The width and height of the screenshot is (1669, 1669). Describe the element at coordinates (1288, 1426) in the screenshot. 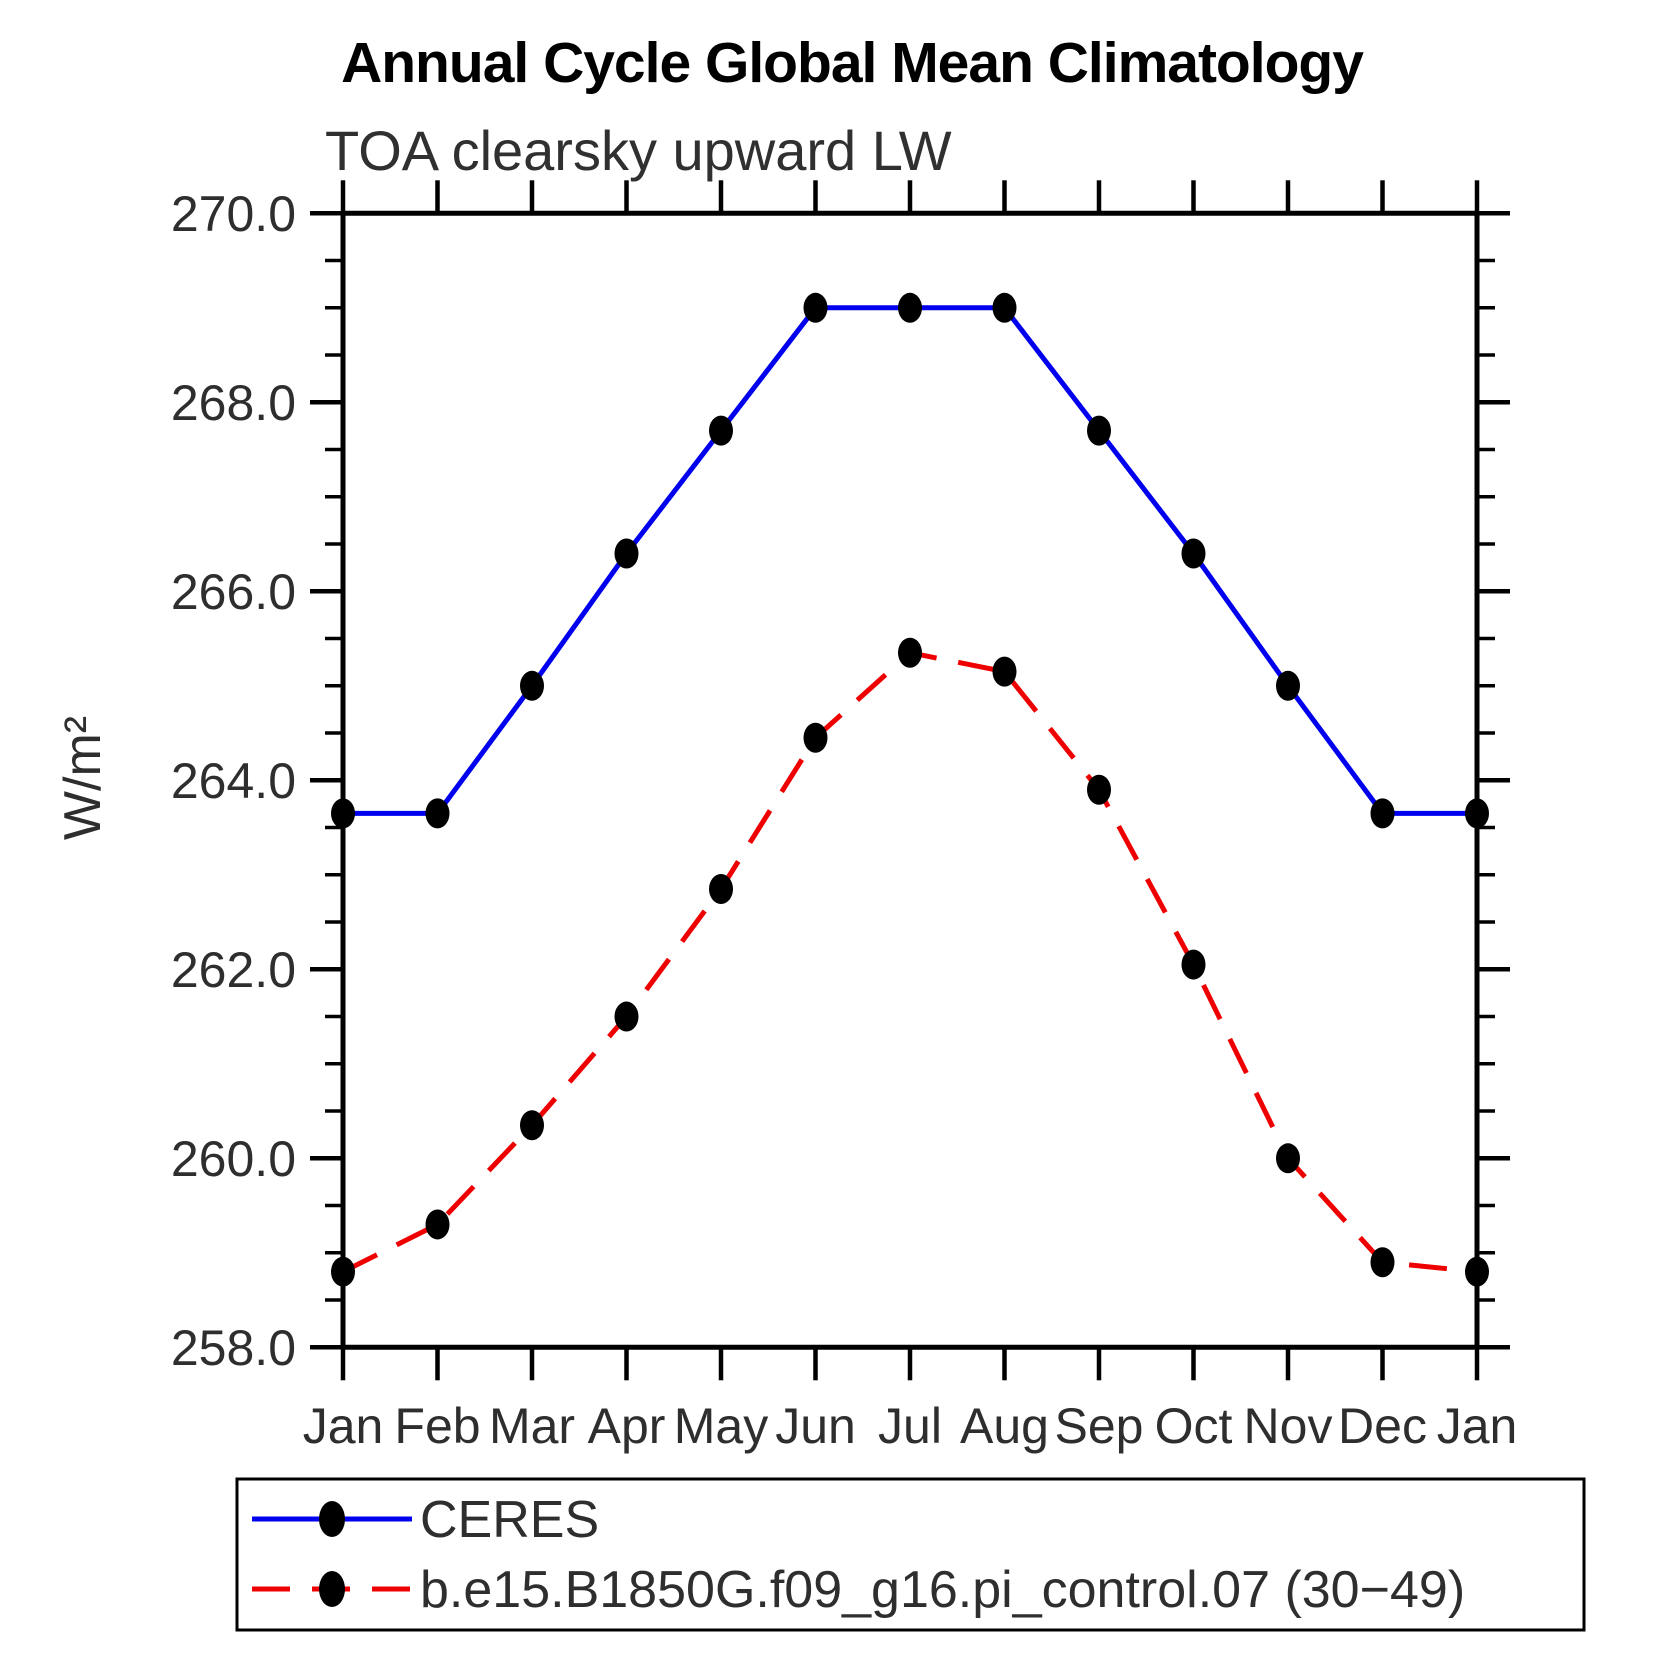

I see `x-tick-label: Nov` at that location.